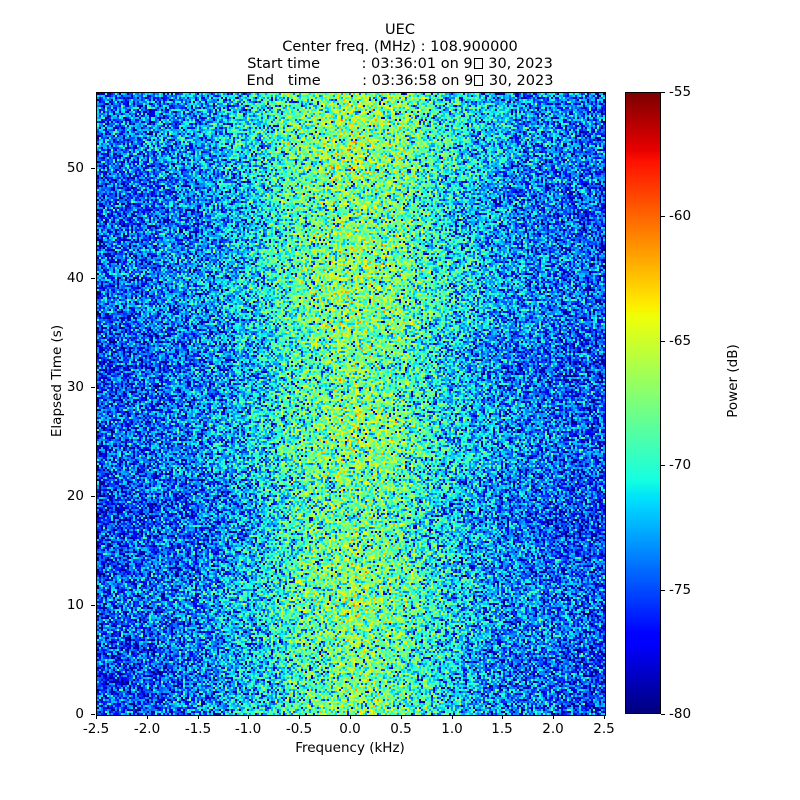 This screenshot has height=800, width=800. I want to click on x-tick-label: -1.0, so click(248, 729).